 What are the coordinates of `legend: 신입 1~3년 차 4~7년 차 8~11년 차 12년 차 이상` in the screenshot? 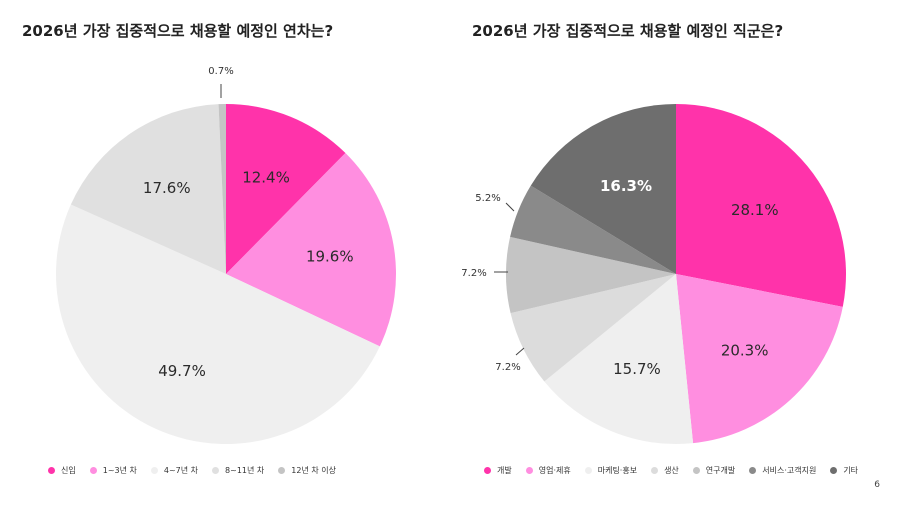 It's located at (199, 470).